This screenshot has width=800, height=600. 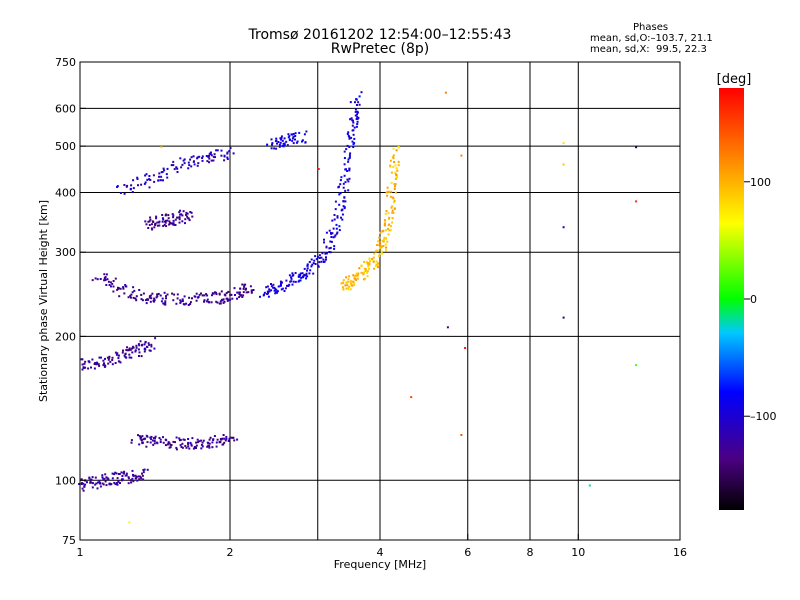 What do you see at coordinates (380, 35) in the screenshot?
I see `chart-title-line1: Tromsø 20161202 12:54:00–12:55:43` at bounding box center [380, 35].